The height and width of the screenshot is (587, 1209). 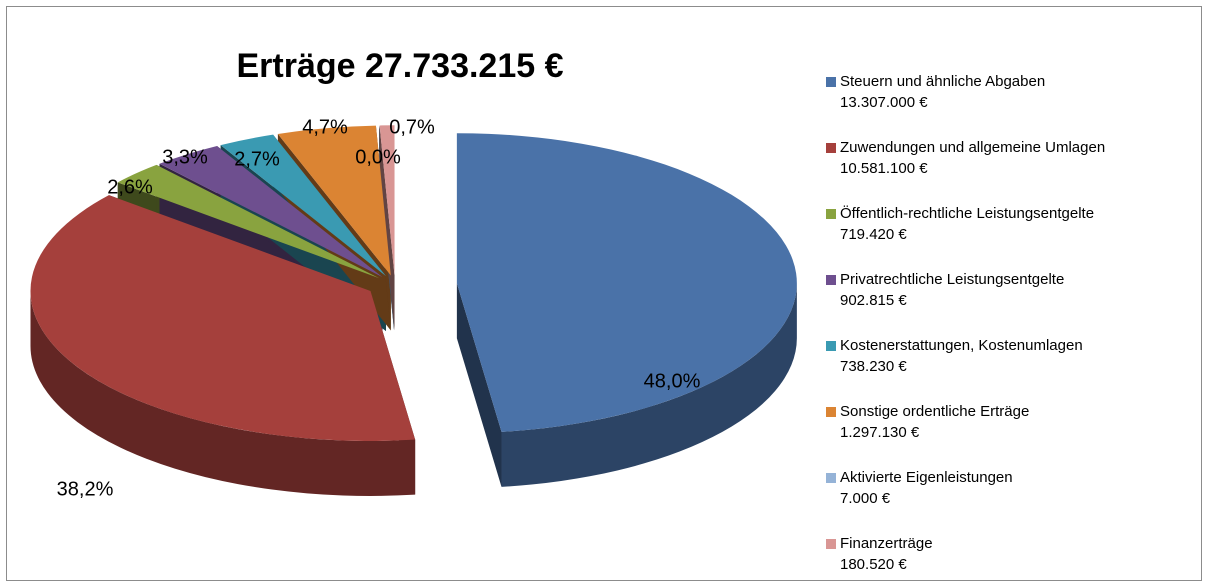 What do you see at coordinates (865, 498) in the screenshot?
I see `legend-amount: 7.000 €` at bounding box center [865, 498].